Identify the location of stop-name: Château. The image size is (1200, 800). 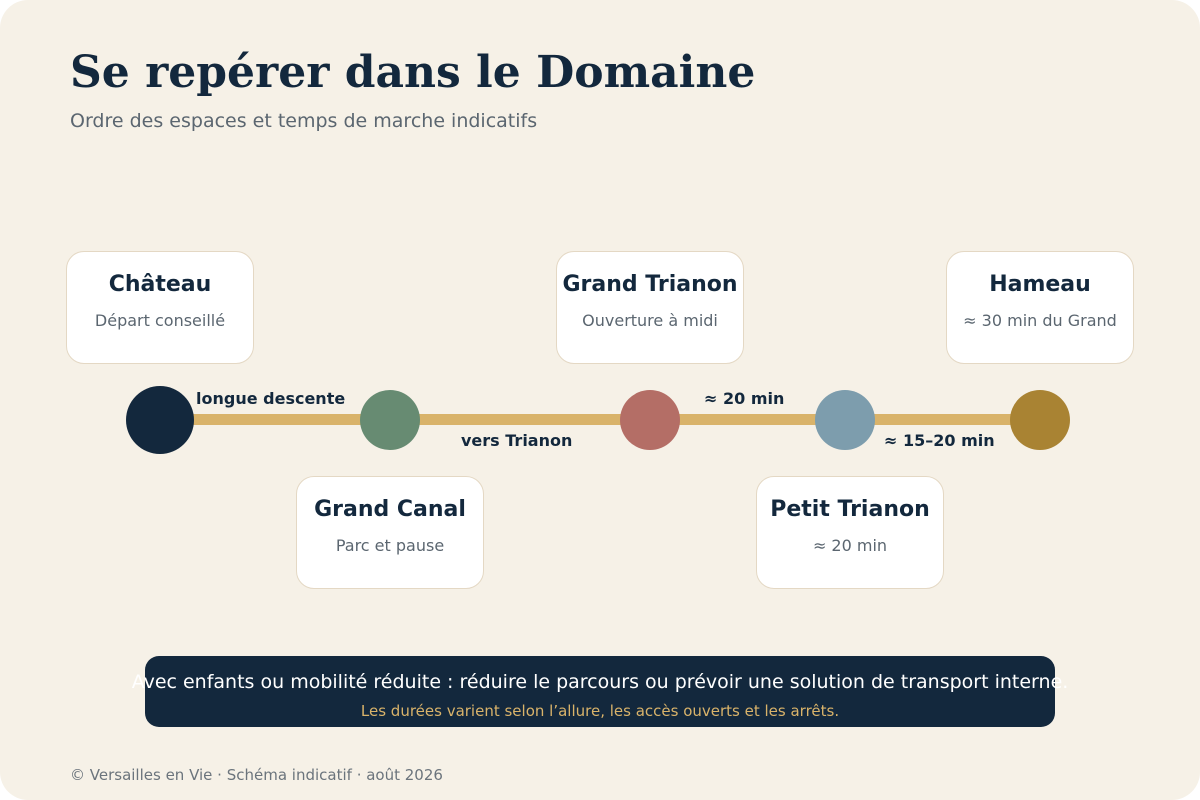
(160, 284).